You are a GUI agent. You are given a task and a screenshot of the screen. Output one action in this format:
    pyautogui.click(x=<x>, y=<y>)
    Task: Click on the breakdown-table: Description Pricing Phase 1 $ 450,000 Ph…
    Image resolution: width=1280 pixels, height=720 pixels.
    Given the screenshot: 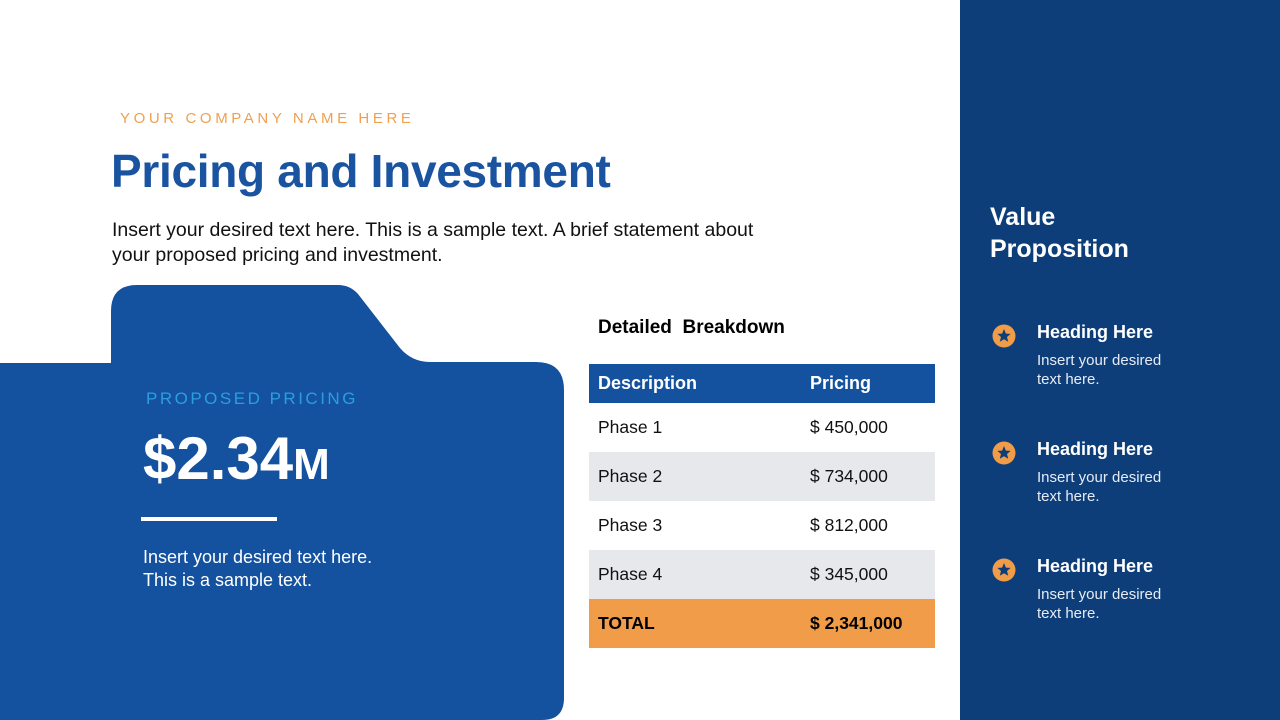 What is the action you would take?
    pyautogui.click(x=762, y=506)
    